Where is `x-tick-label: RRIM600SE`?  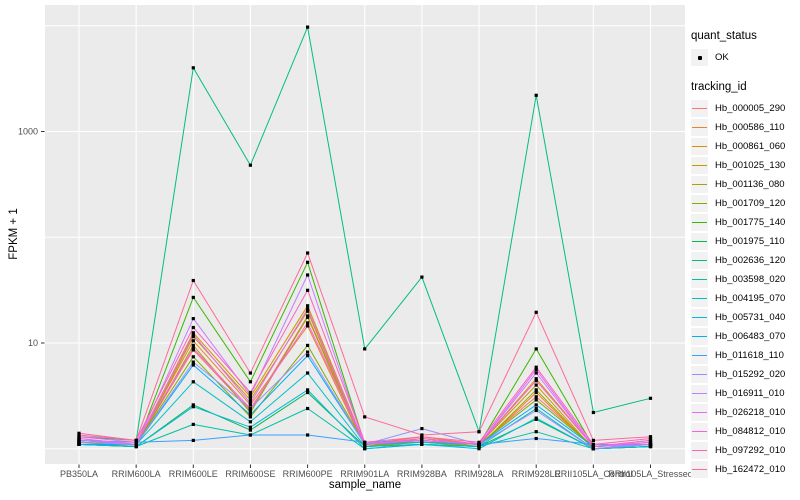 x-tick-label: RRIM600SE is located at coordinates (250, 474).